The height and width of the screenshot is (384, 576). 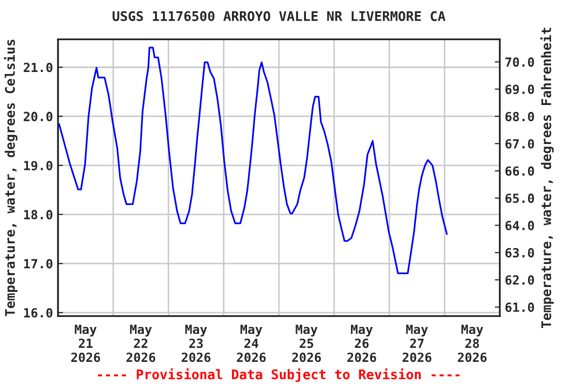 I want to click on y2-tick-label: 66.0, so click(x=519, y=171).